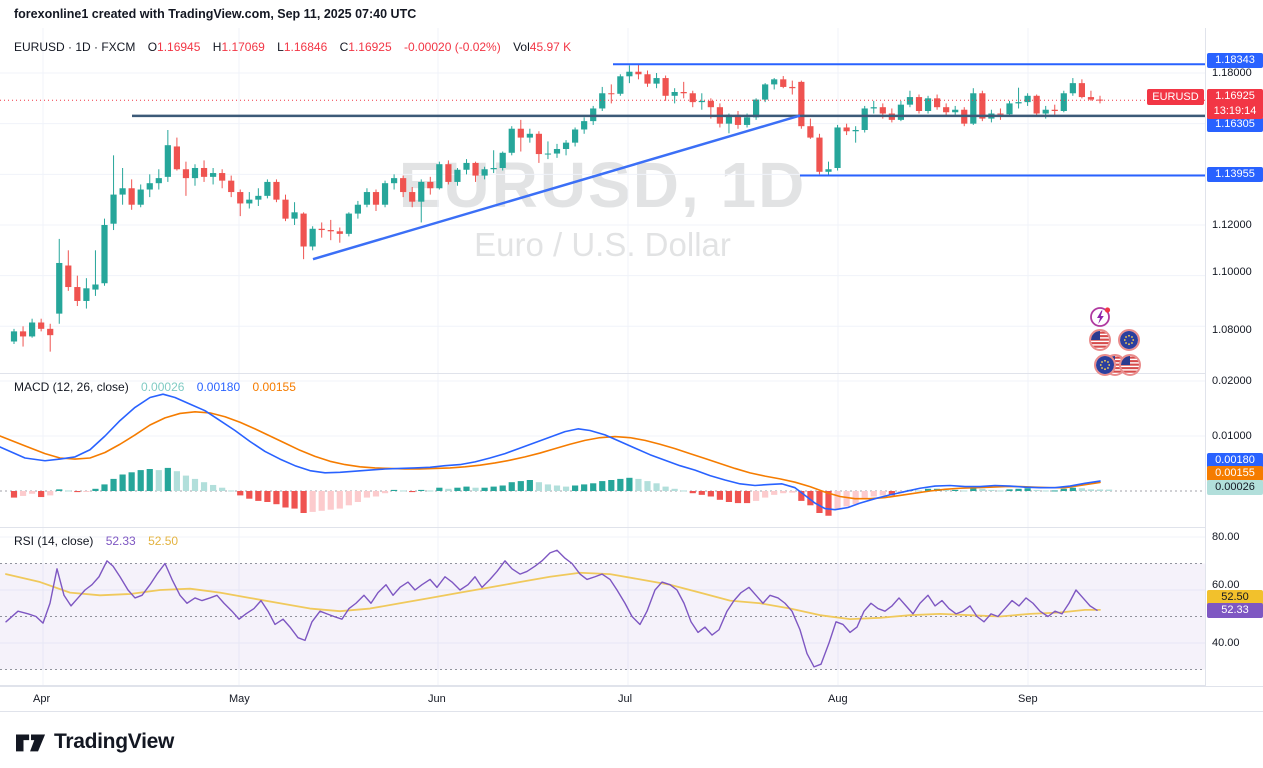  I want to click on time-axis: Apr May Jun Jul Aug Sep, so click(631, 699).